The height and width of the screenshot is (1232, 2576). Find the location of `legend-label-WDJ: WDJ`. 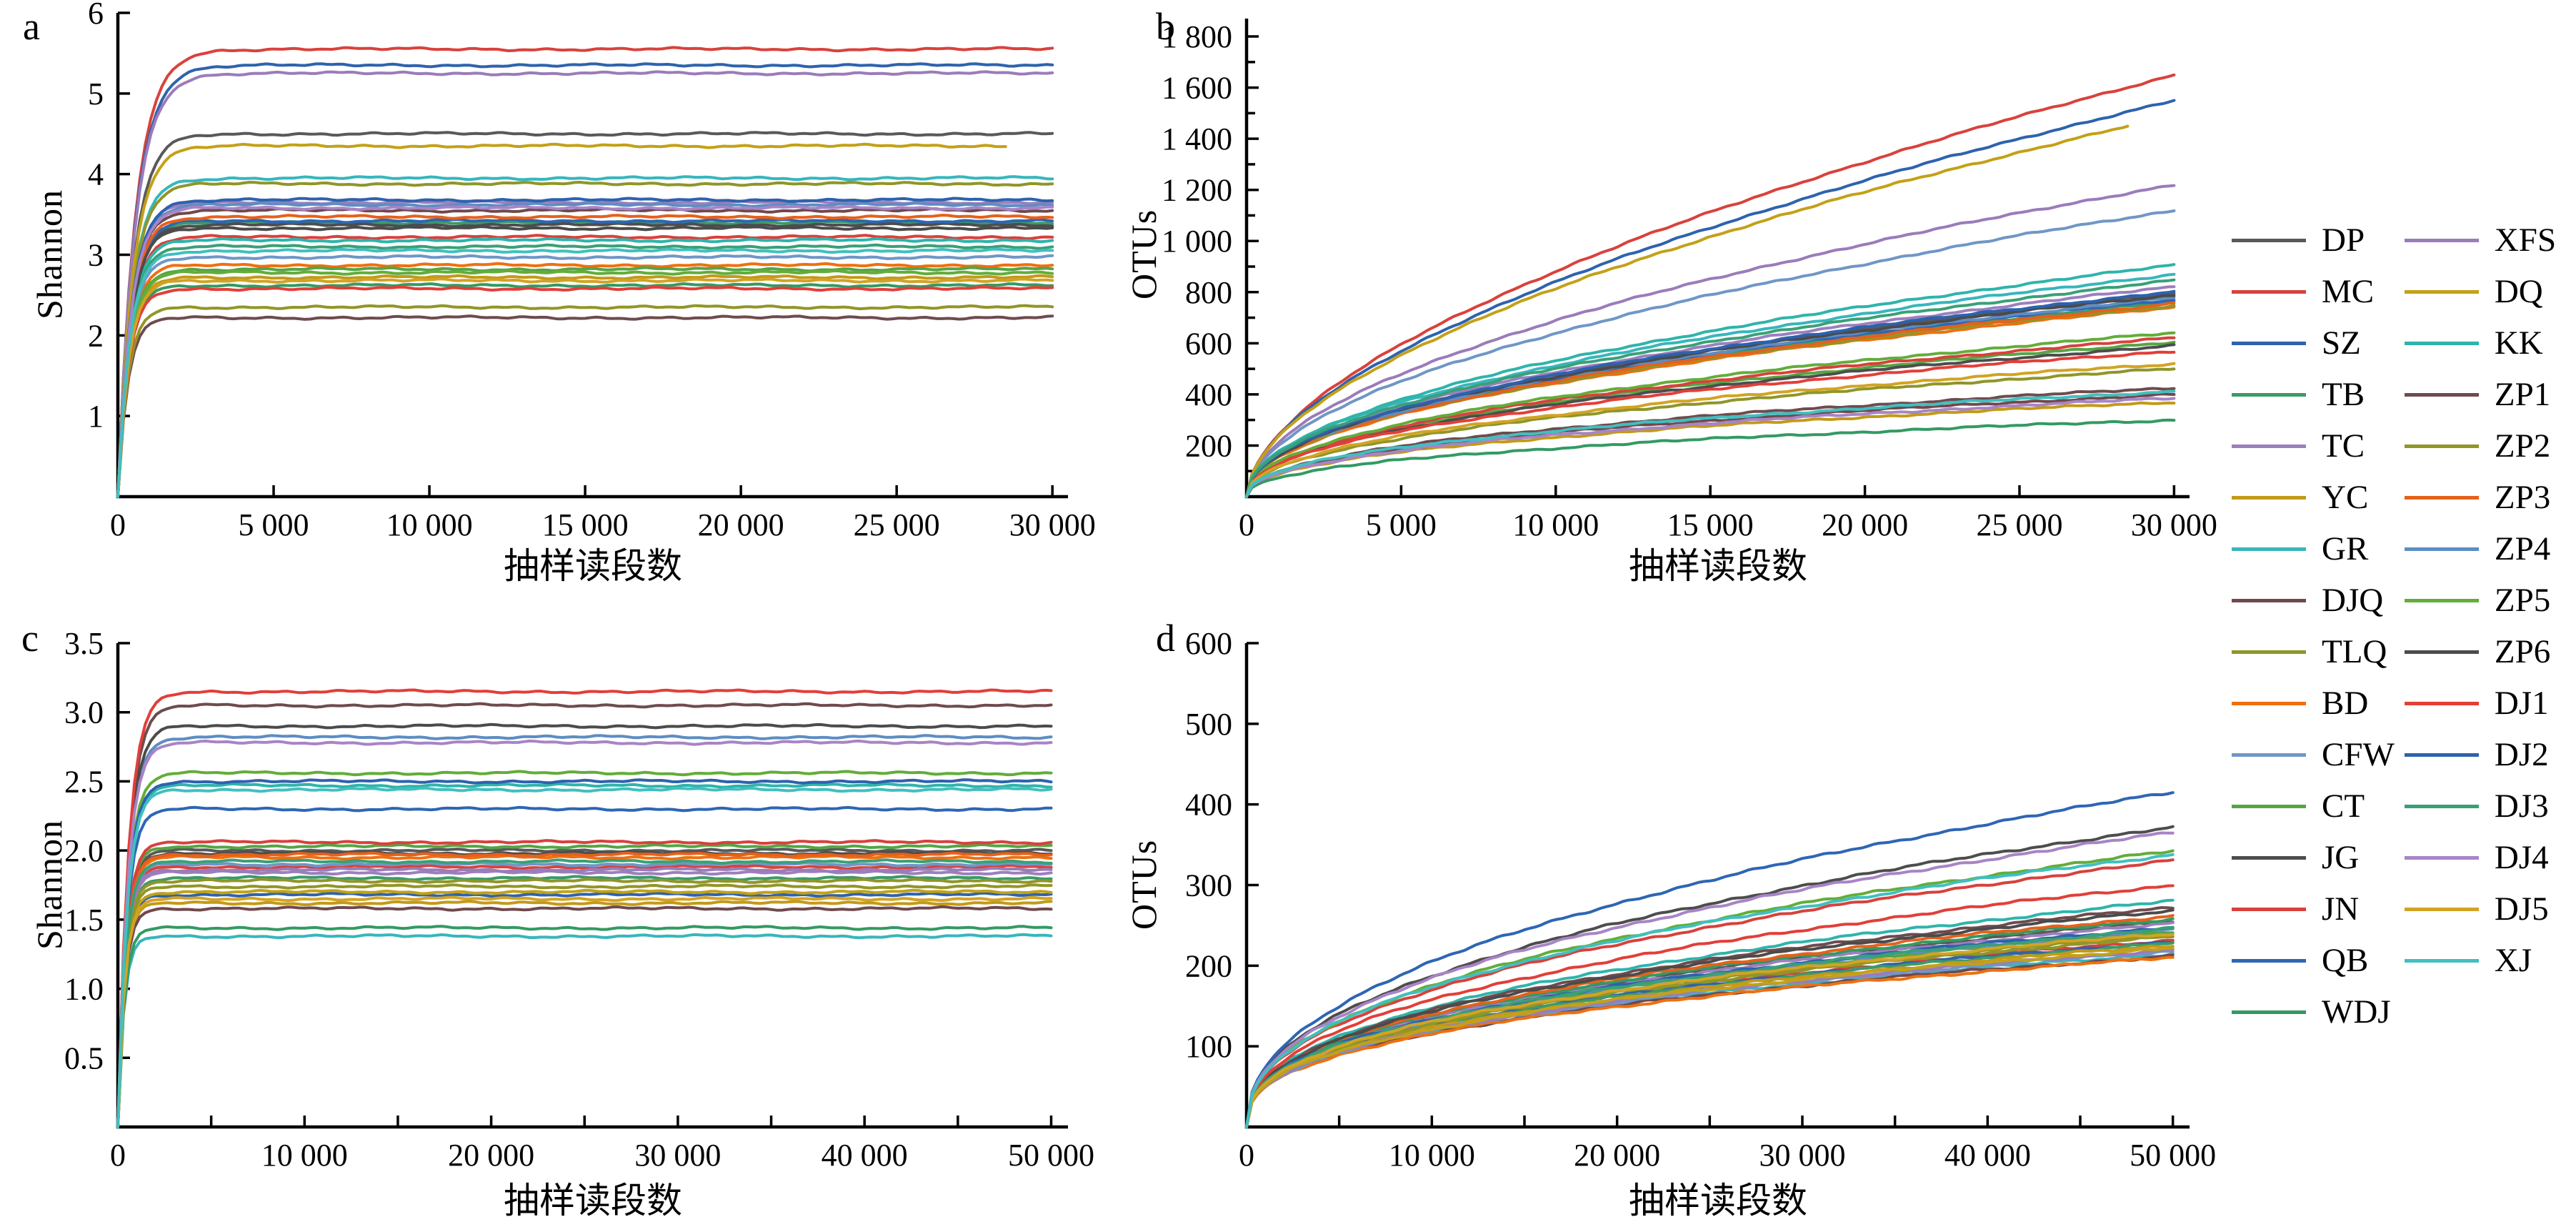

legend-label-WDJ: WDJ is located at coordinates (2356, 1011).